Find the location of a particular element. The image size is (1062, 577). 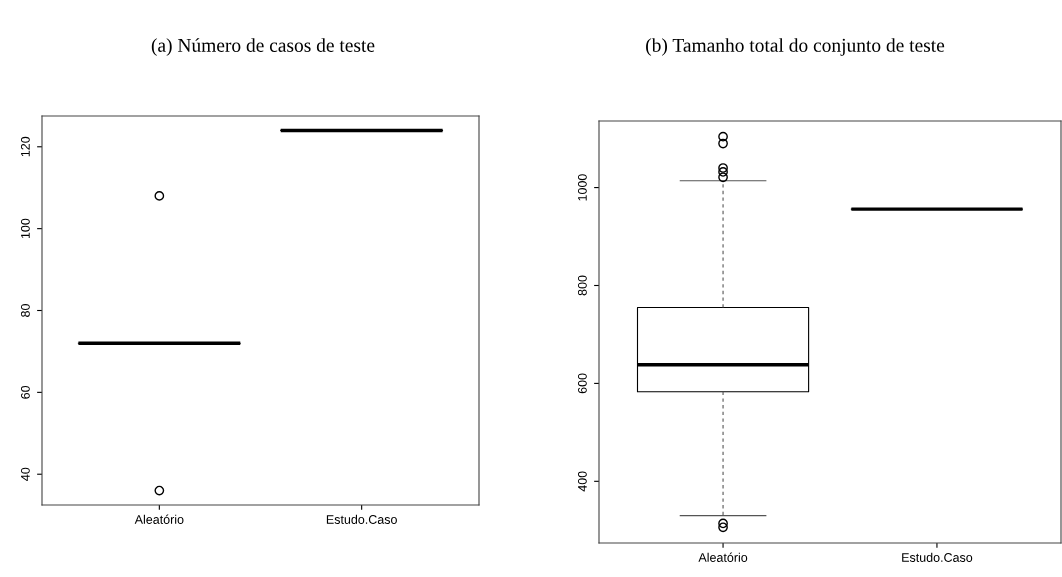

y-tick-label: 80 is located at coordinates (25, 310).